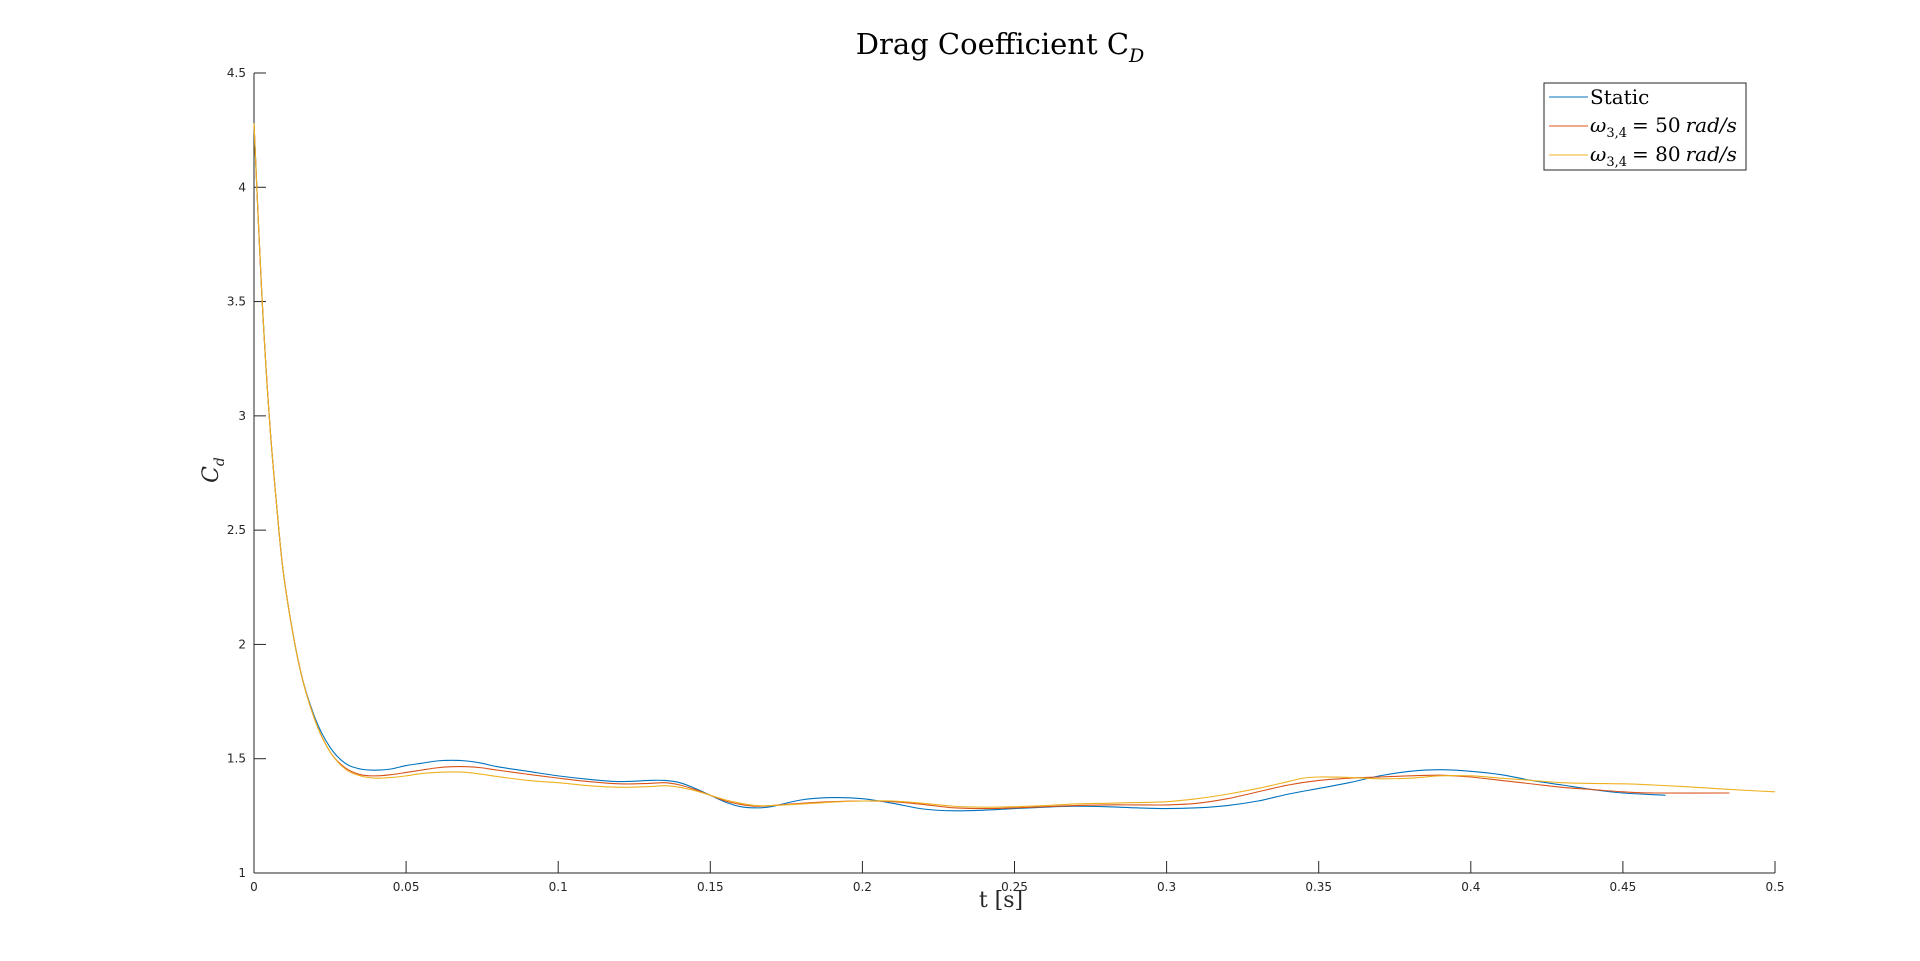  Describe the element at coordinates (558, 887) in the screenshot. I see `x-tick-label: 0.1` at that location.